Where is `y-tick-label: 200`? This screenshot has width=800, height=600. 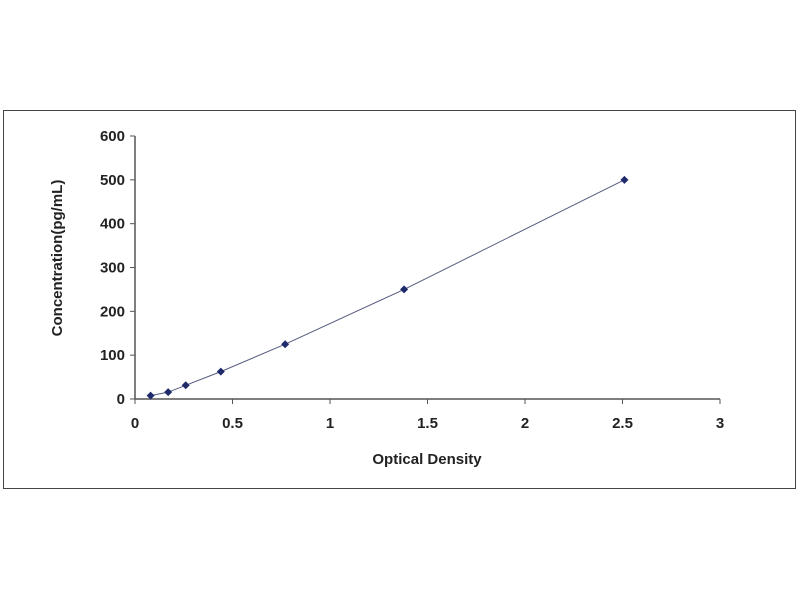
y-tick-label: 200 is located at coordinates (112, 311).